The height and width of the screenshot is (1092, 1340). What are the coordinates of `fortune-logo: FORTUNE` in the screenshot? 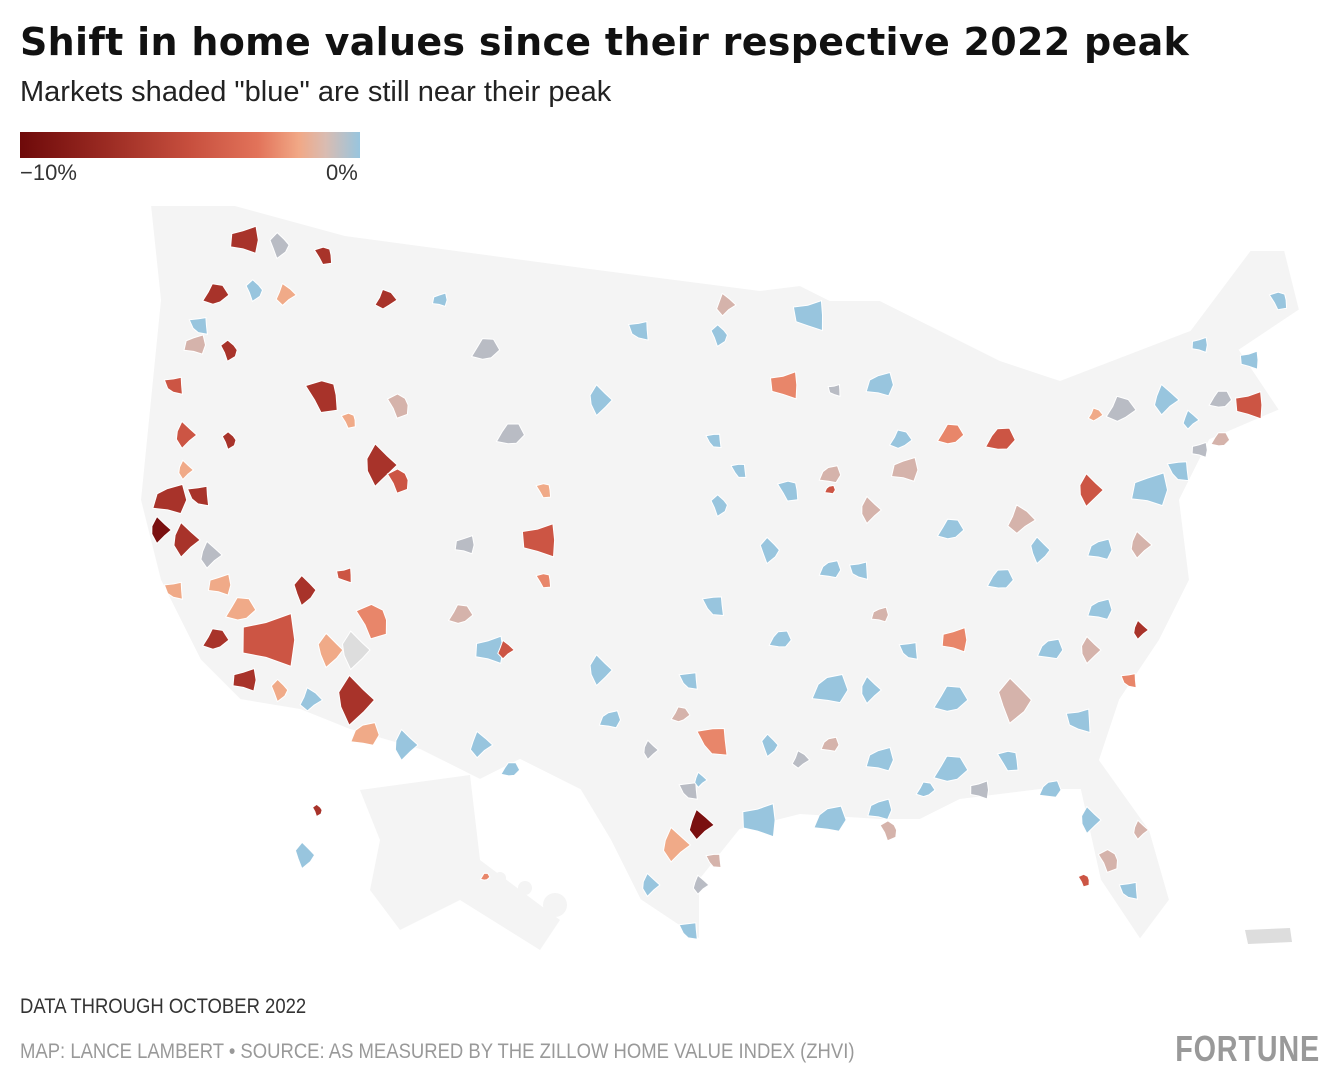 It's located at (1247, 1048).